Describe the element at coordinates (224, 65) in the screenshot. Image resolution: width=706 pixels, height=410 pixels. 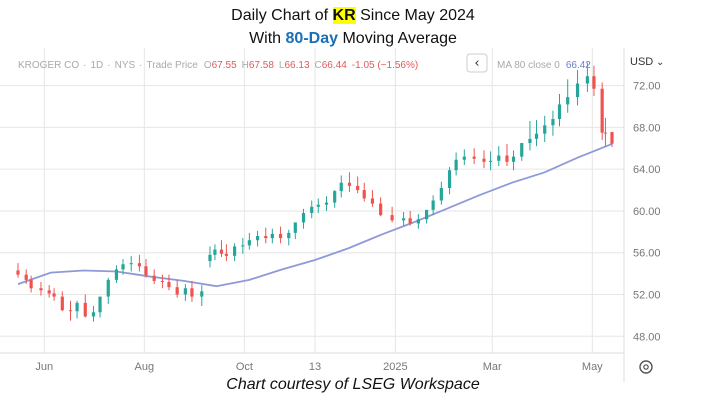
I see `legend-open: 67.55` at that location.